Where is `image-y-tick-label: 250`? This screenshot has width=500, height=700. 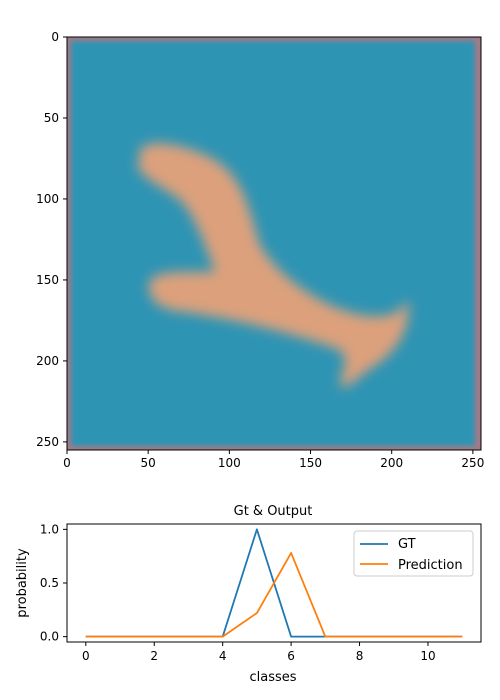 image-y-tick-label: 250 is located at coordinates (47, 442).